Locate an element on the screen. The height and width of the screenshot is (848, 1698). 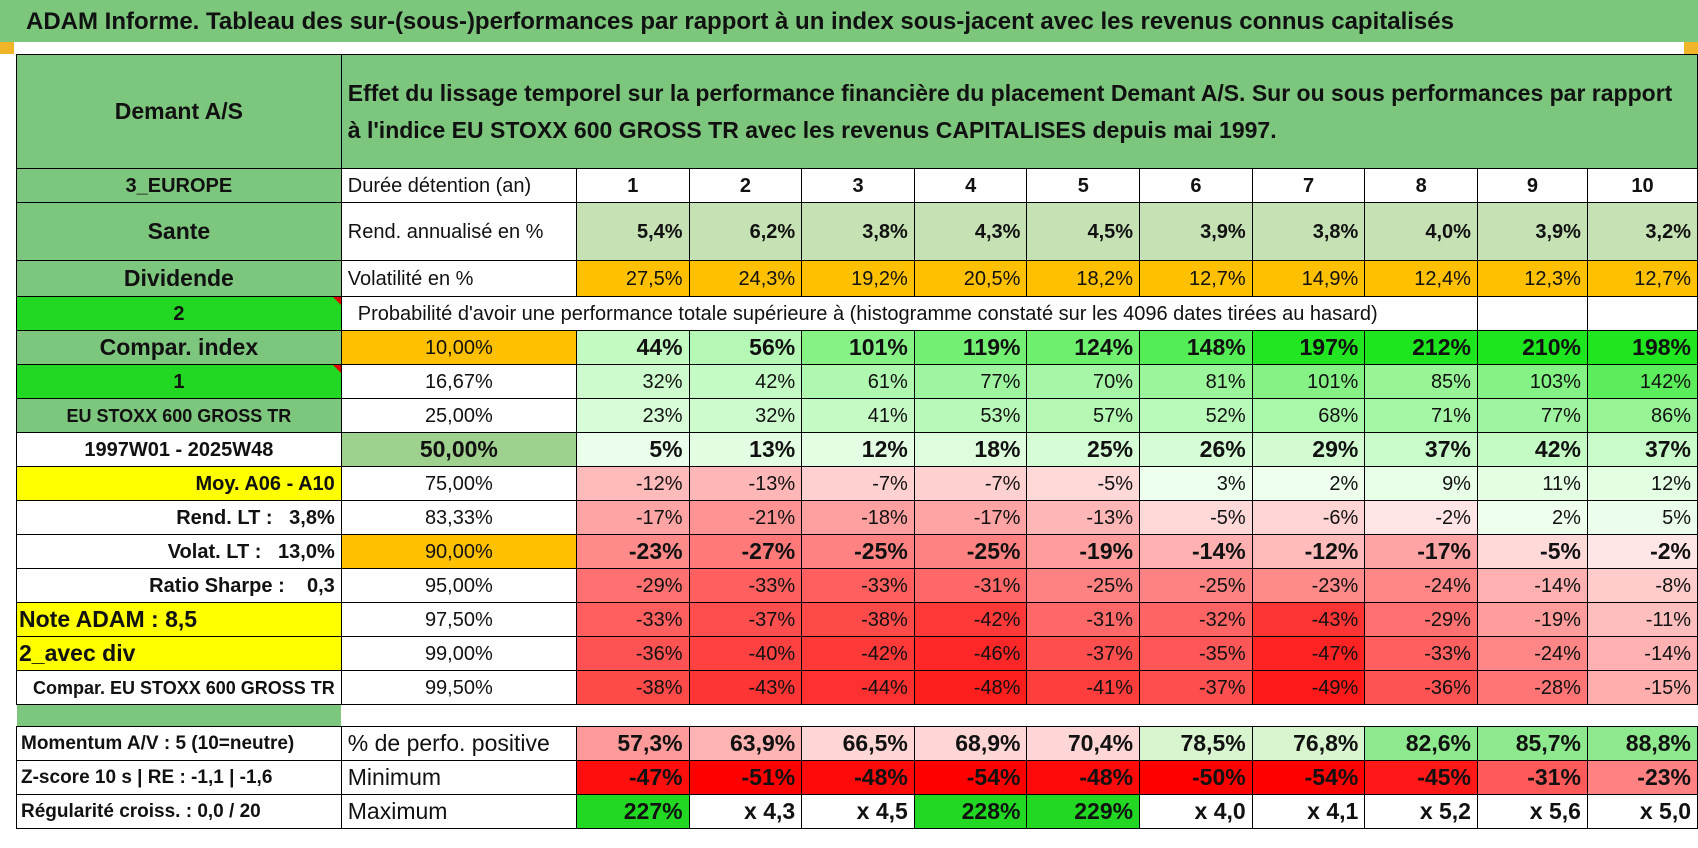
perf-cell: 12% is located at coordinates (1642, 483).